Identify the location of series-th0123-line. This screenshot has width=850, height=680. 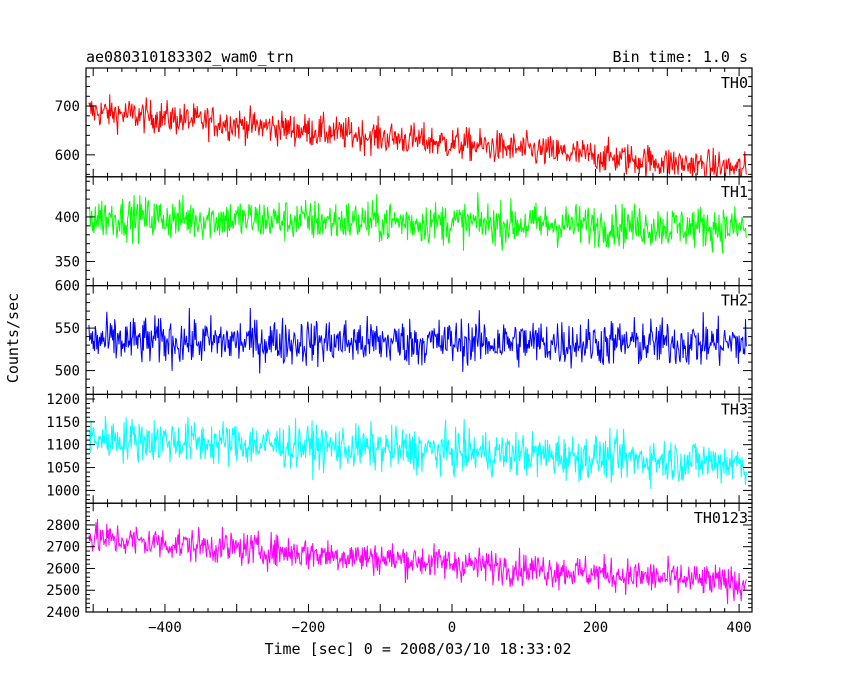
(417, 562).